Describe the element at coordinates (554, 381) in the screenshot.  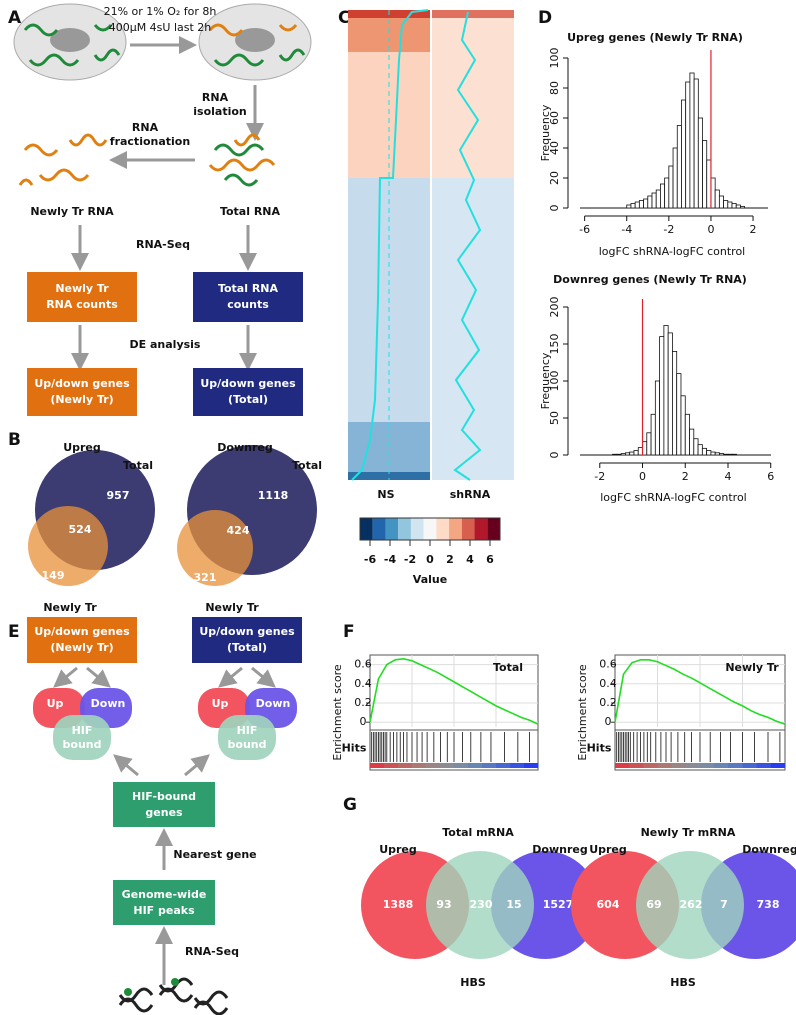
I see `y-tick-label: 100` at that location.